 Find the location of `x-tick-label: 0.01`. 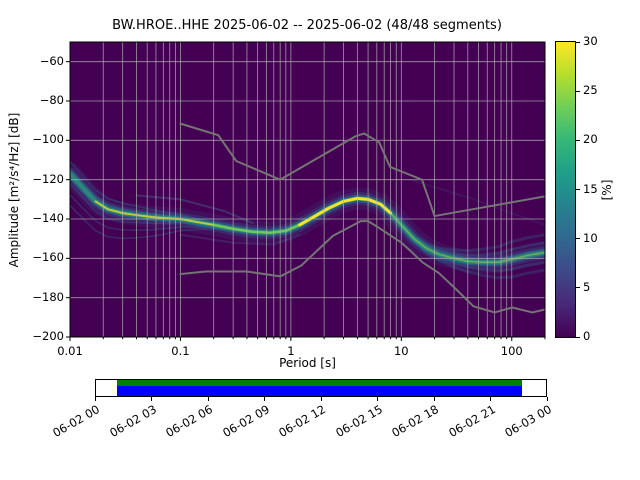

x-tick-label: 0.01 is located at coordinates (70, 351).